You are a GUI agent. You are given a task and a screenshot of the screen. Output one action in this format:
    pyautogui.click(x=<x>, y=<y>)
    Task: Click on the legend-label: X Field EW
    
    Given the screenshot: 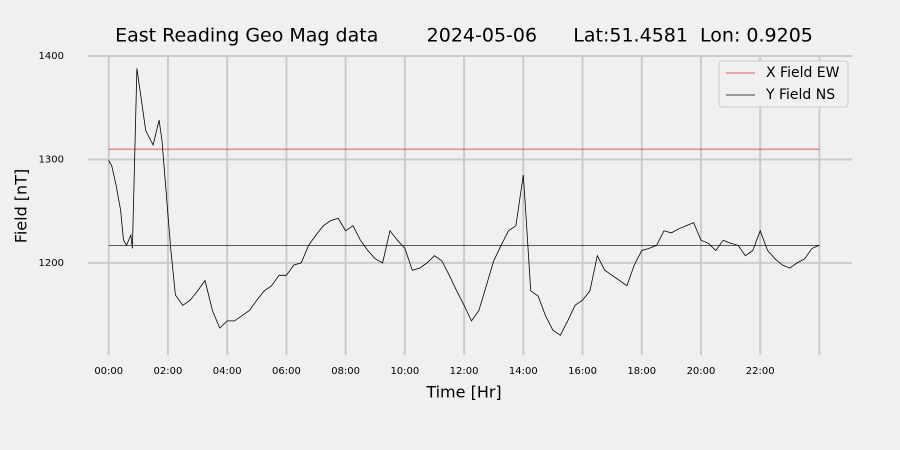 What is the action you would take?
    pyautogui.click(x=803, y=73)
    